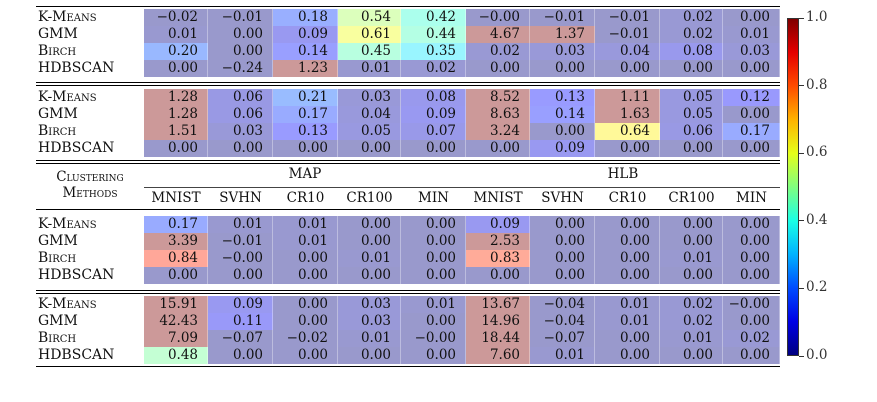 The height and width of the screenshot is (402, 877). I want to click on method-label: GMM, so click(58, 114).